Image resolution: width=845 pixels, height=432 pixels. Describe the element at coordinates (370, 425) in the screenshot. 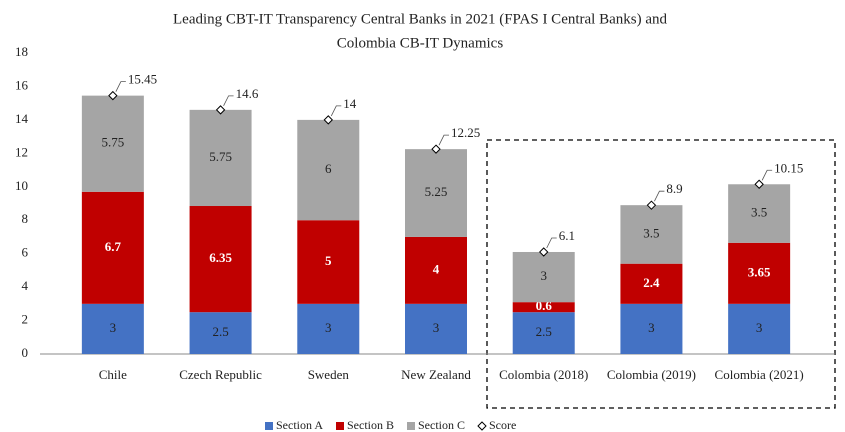

I see `legend-label: Section B` at that location.